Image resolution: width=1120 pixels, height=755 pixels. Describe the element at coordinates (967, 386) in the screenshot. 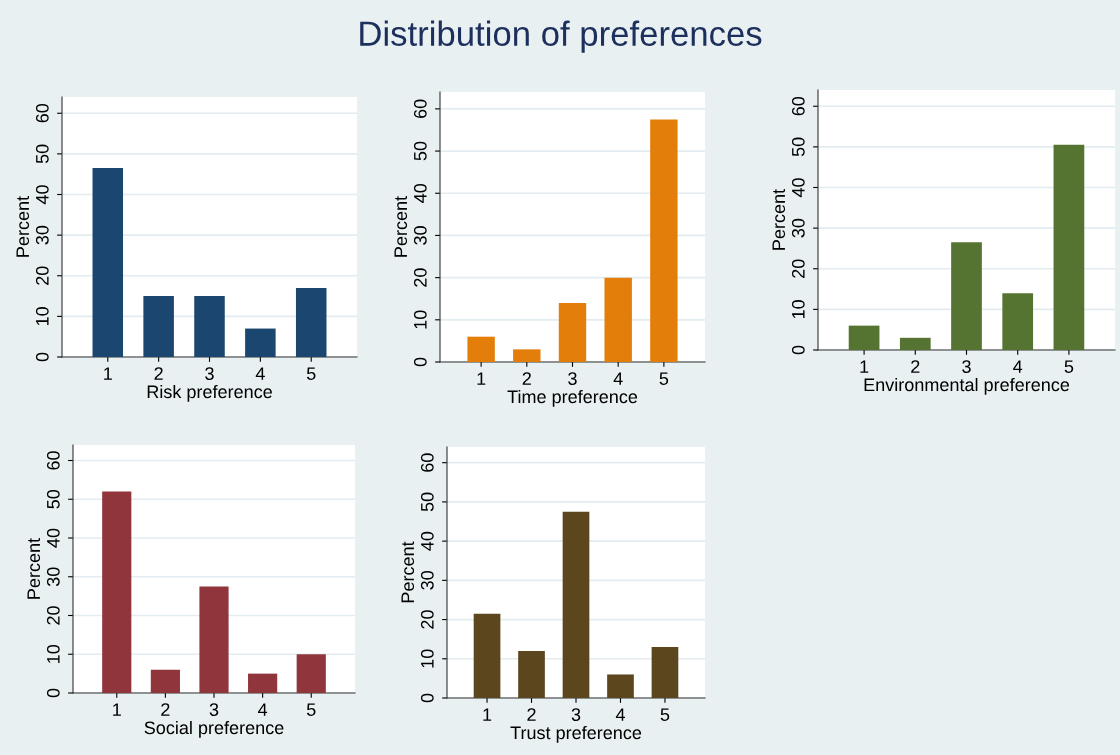

I see `x-axis-title: Environmental preference` at that location.